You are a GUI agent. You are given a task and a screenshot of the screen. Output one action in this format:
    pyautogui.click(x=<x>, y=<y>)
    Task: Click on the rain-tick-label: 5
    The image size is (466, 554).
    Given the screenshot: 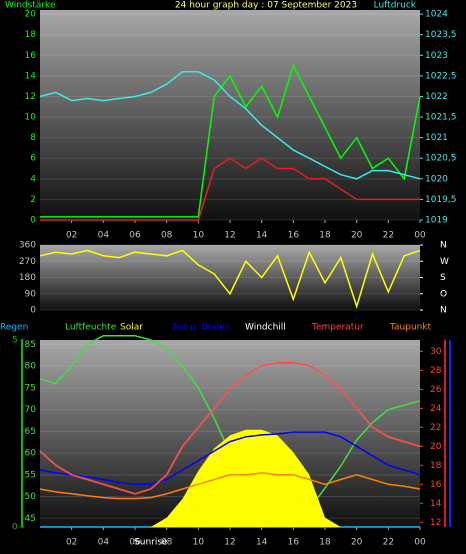 What is the action you would take?
    pyautogui.click(x=15, y=341)
    